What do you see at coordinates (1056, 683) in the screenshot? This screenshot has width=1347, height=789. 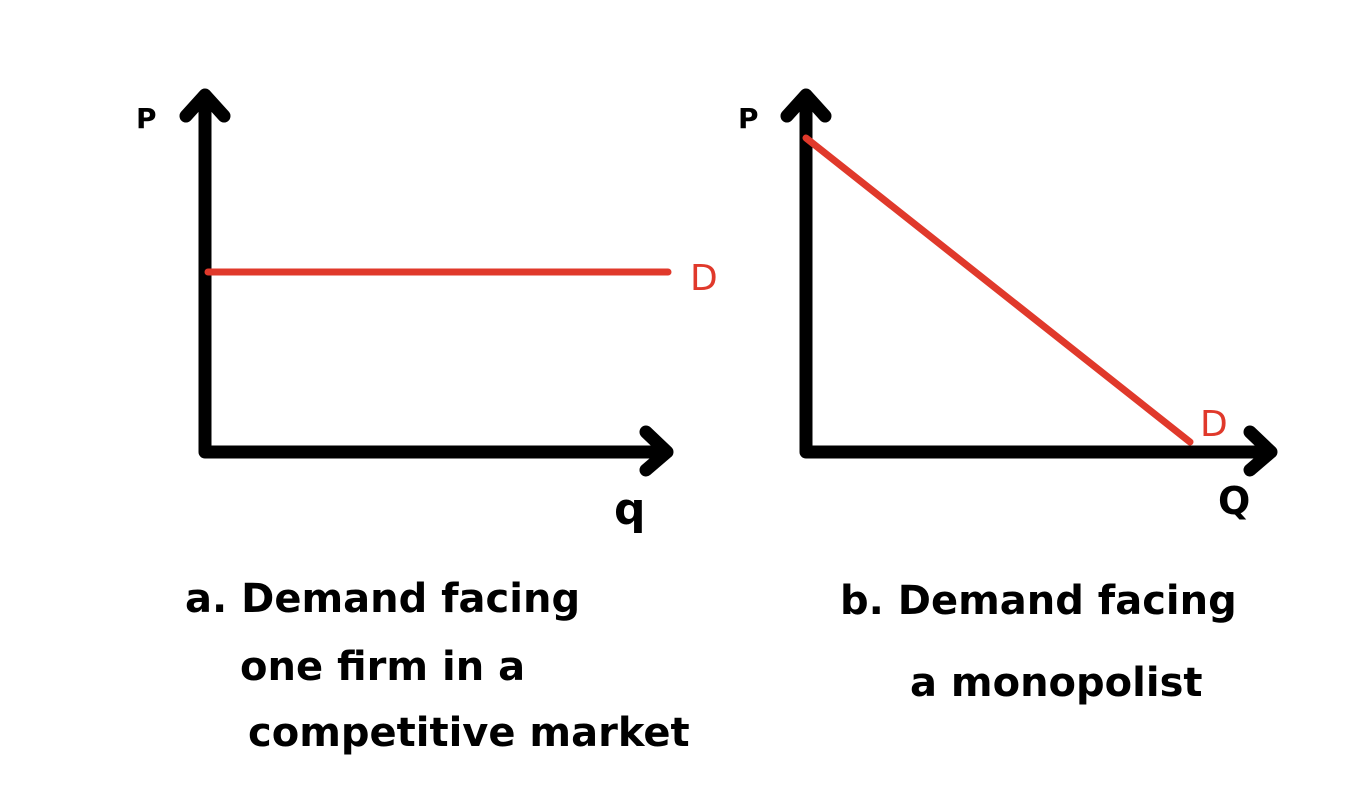 I see `panel-b-caption-line-2: a monopolist` at bounding box center [1056, 683].